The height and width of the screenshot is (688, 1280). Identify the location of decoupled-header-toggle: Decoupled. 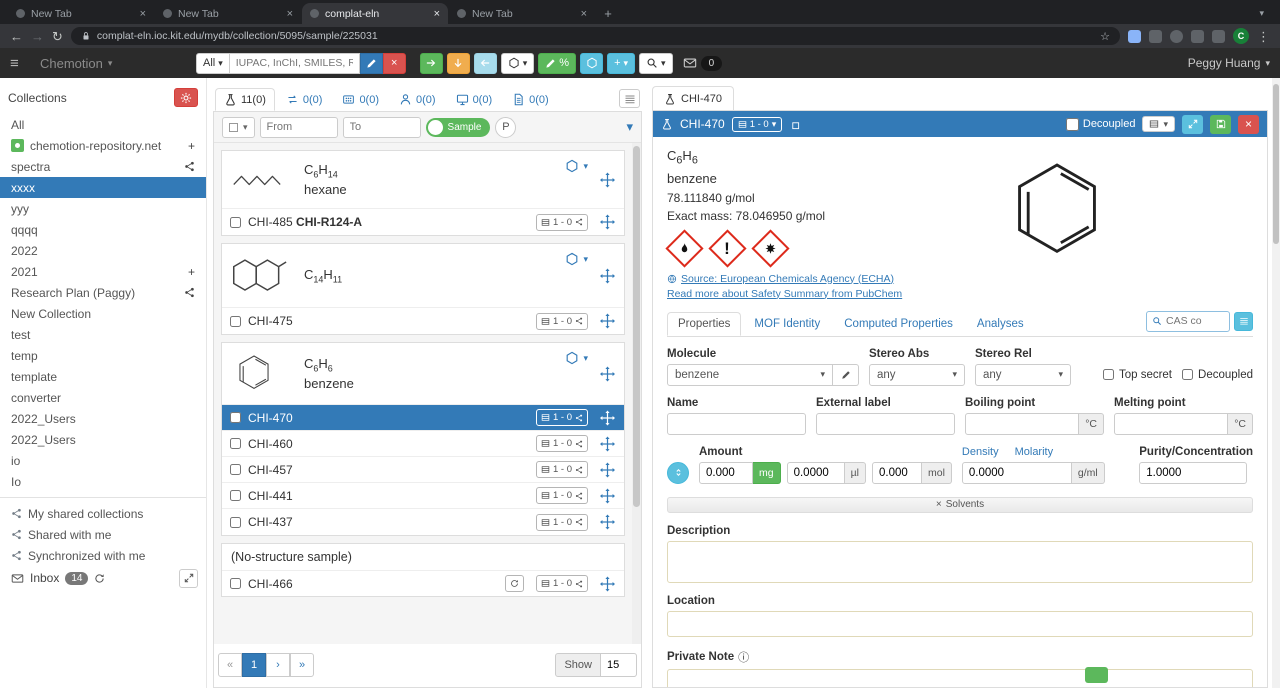
(1100, 124).